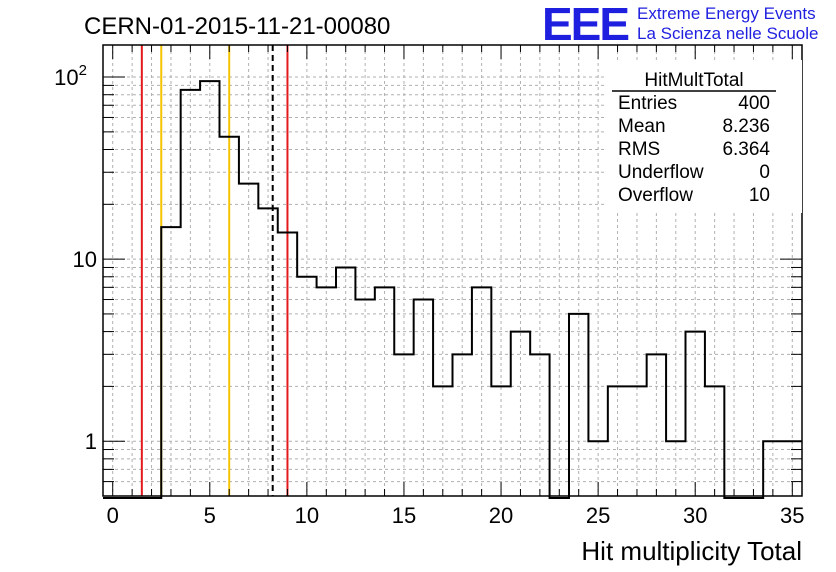 This screenshot has width=836, height=572. Describe the element at coordinates (693, 80) in the screenshot. I see `stats-box-title: HitMultTotal` at that location.